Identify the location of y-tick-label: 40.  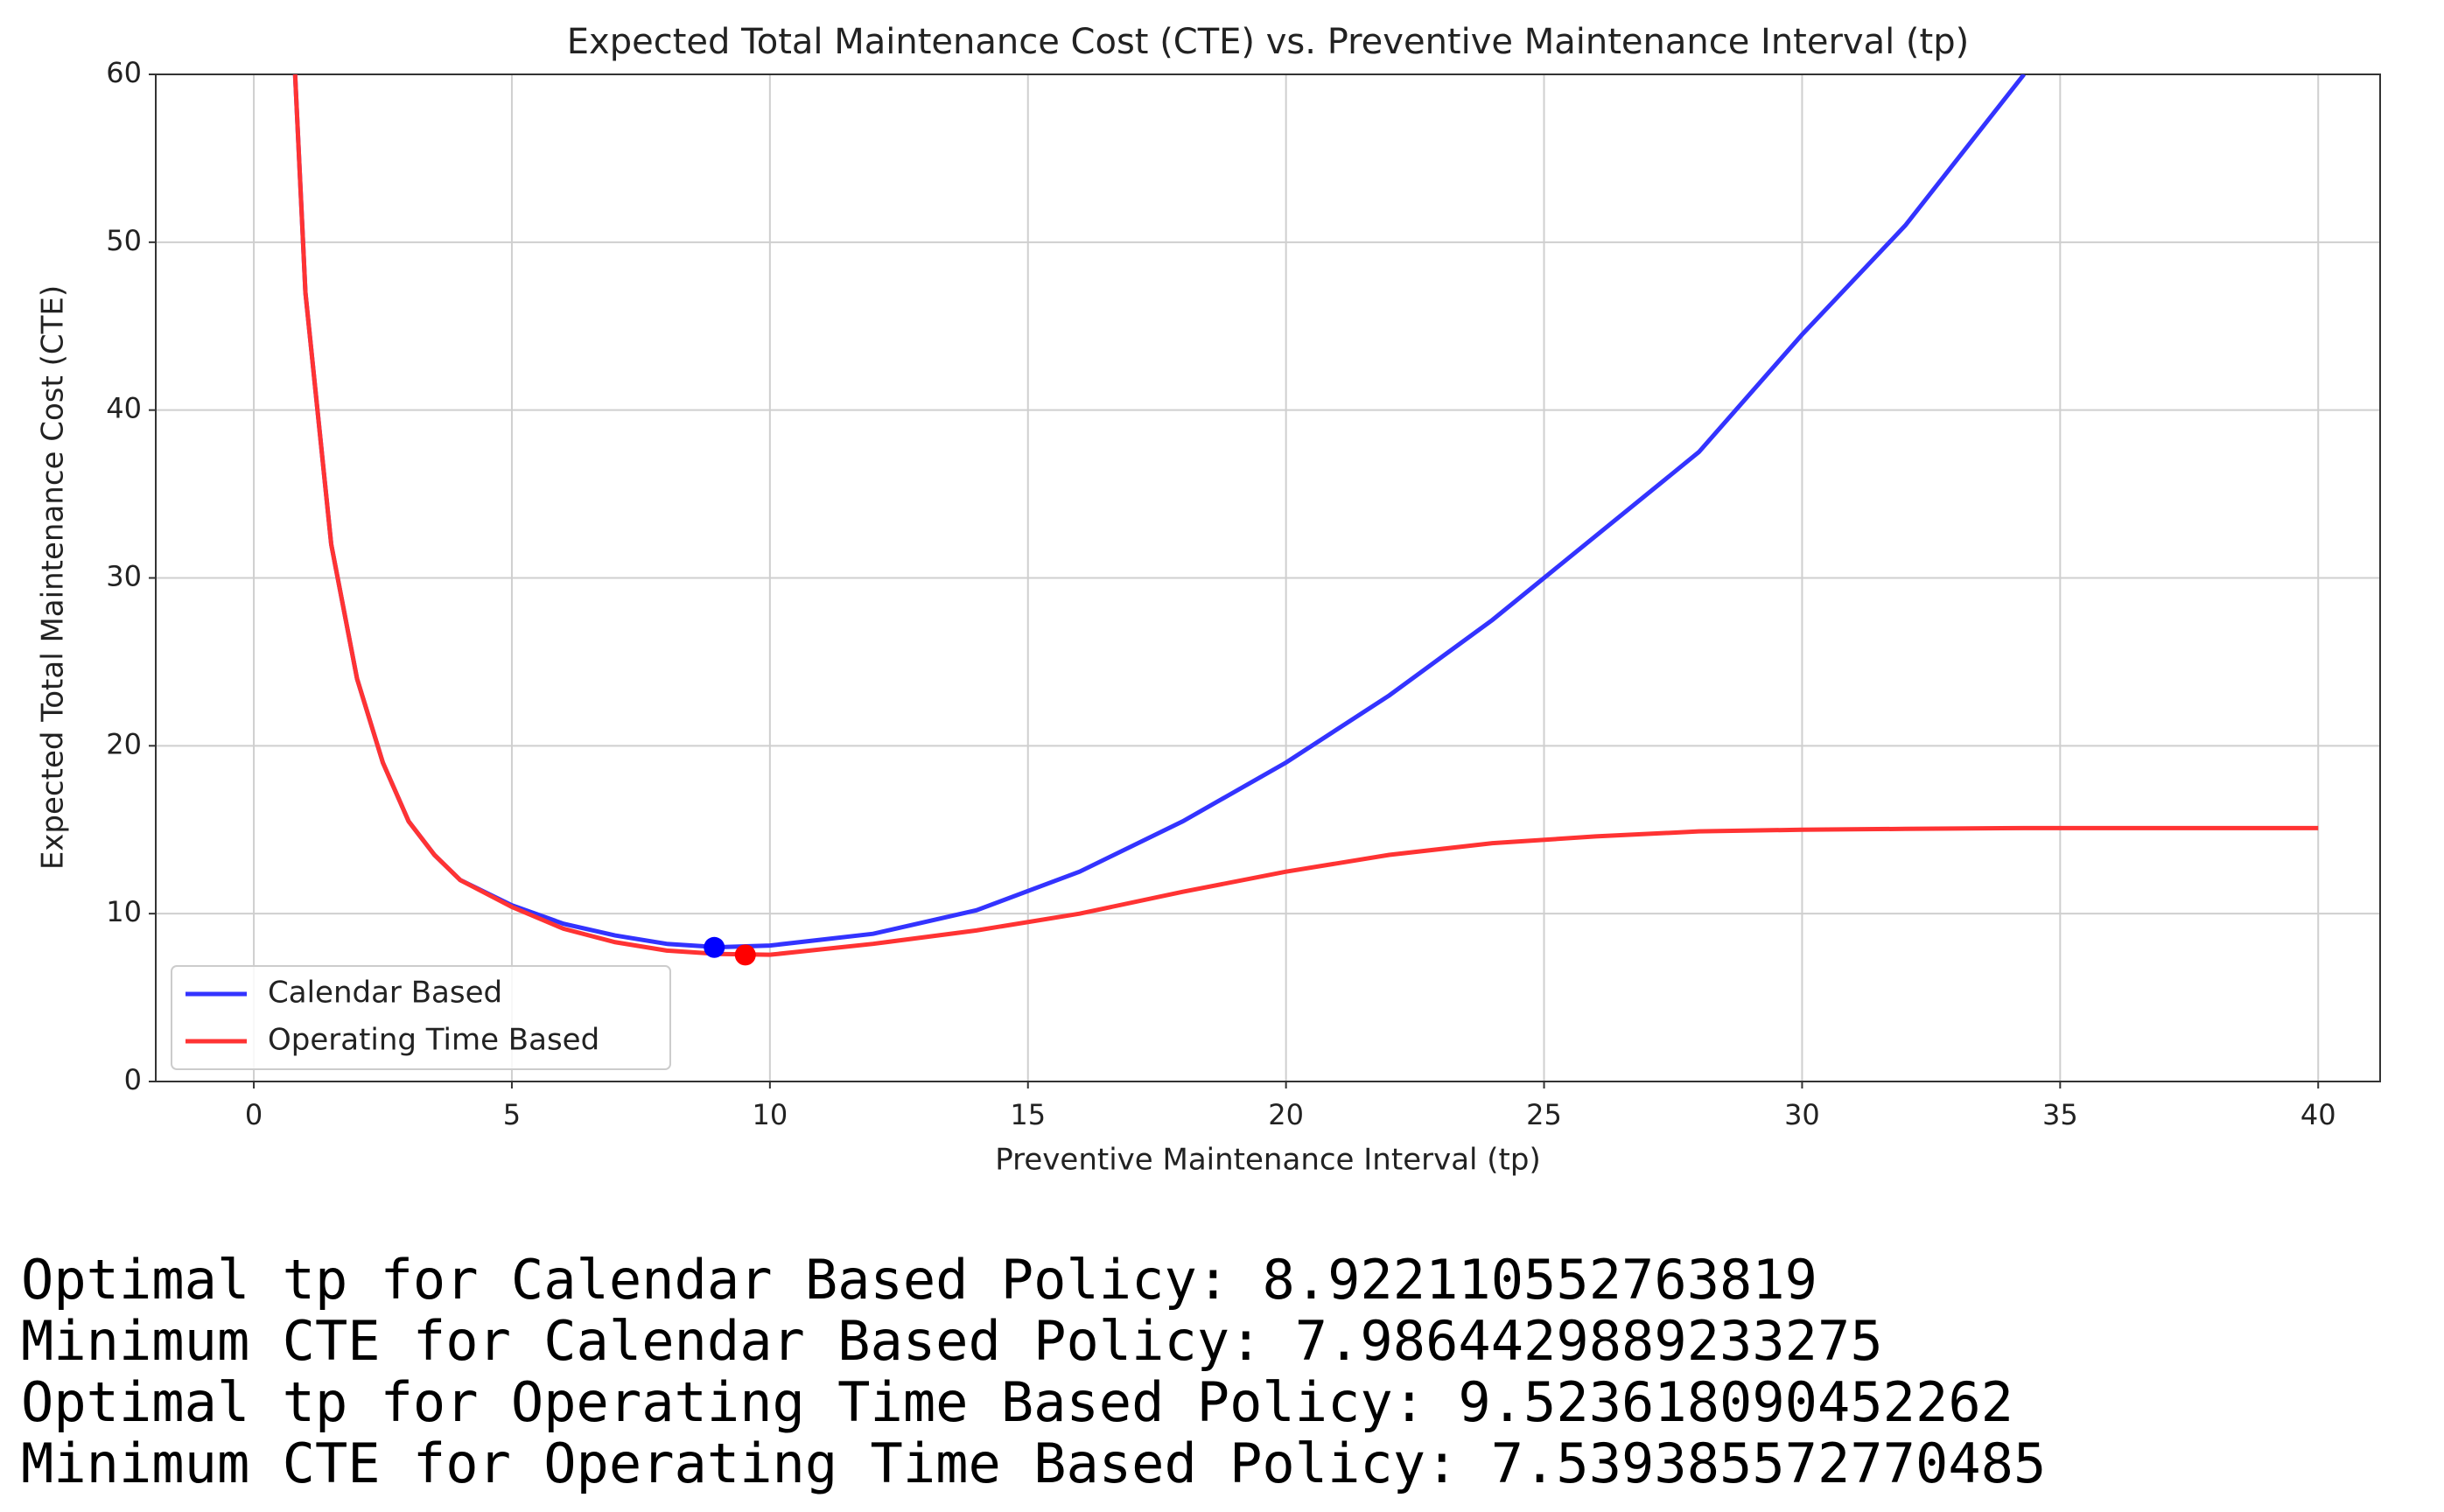
(124, 408).